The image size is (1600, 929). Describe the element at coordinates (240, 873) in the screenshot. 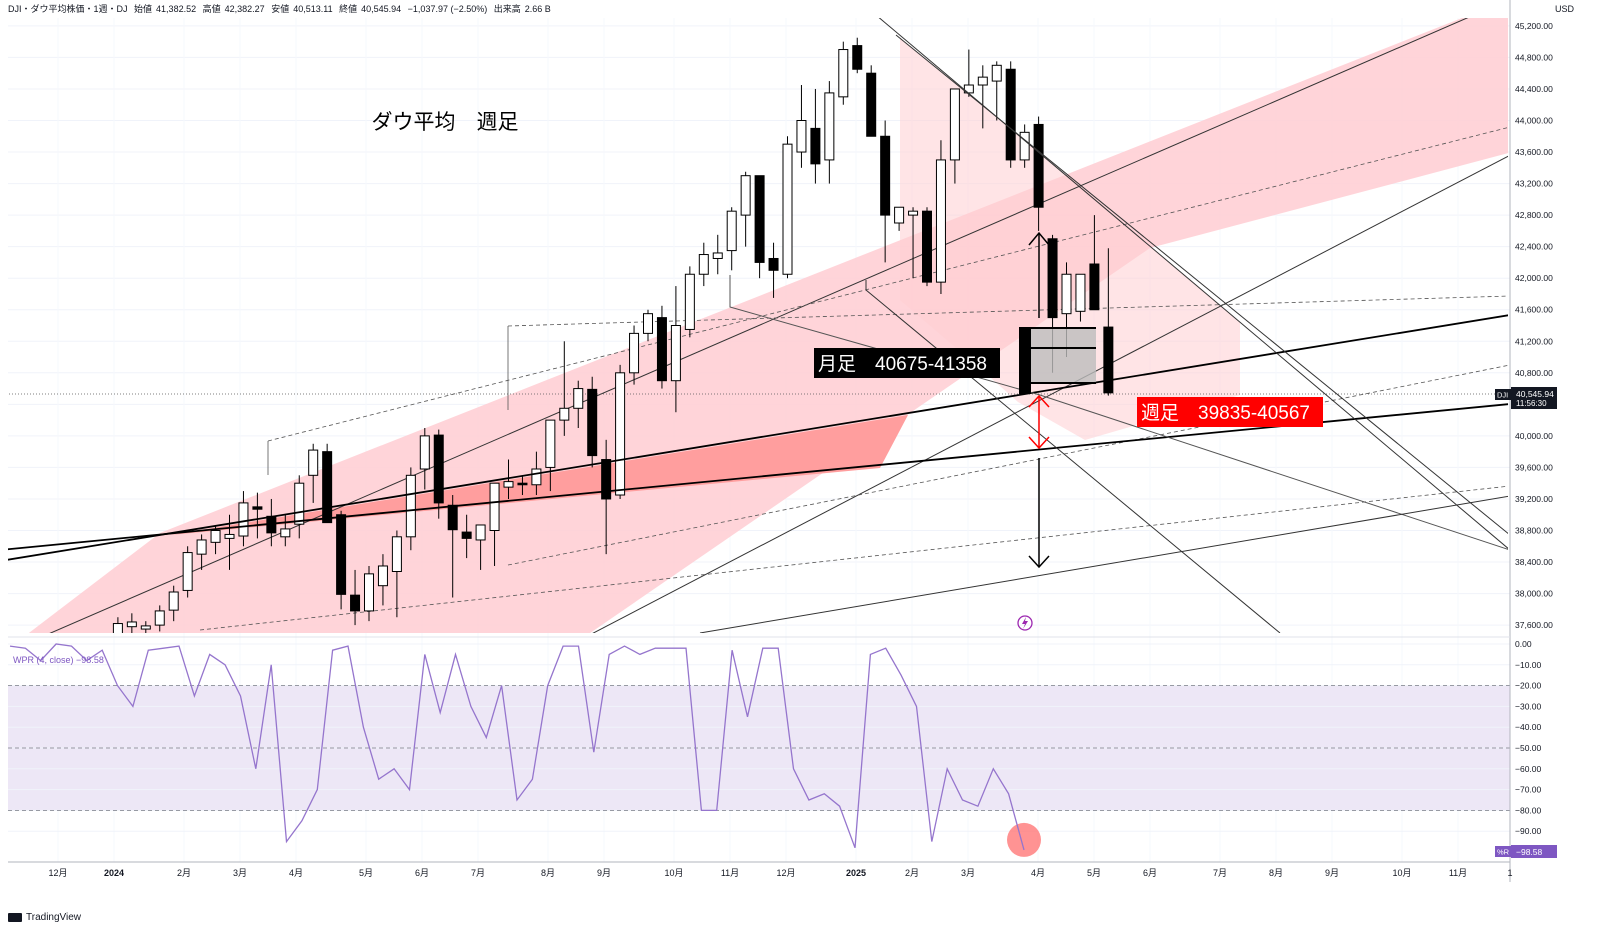

I see `time-tick-label: 3月` at that location.